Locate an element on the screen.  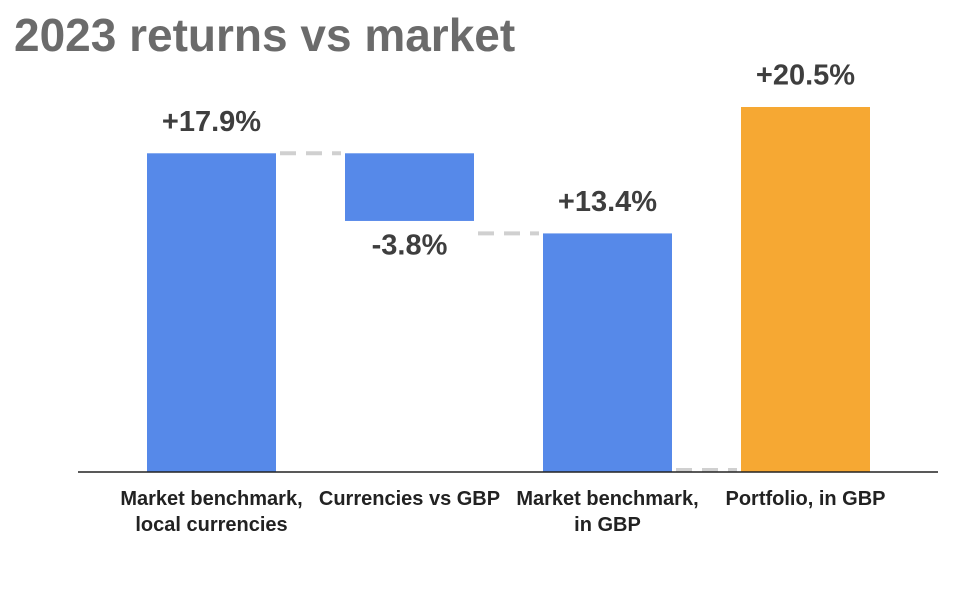
value-label: +13.4% is located at coordinates (607, 202).